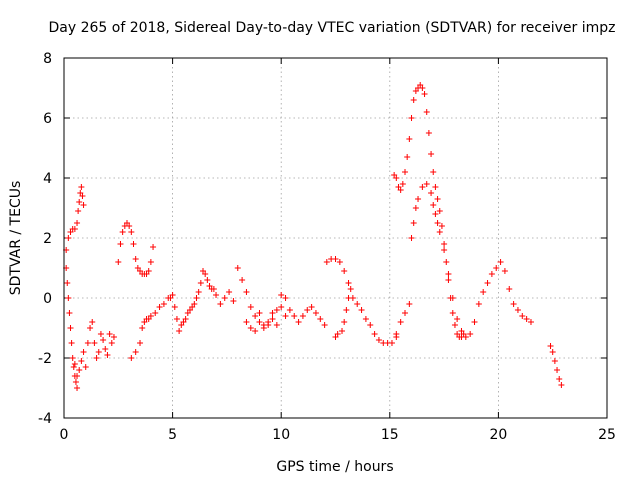  What do you see at coordinates (75, 218) in the screenshot?
I see `series-impz-a-up` at bounding box center [75, 218].